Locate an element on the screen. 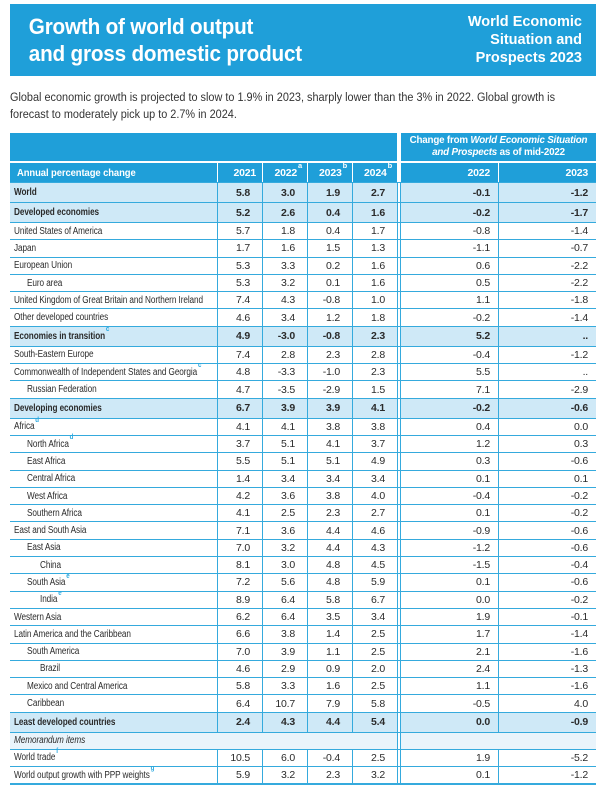  change-2023: -1.4 is located at coordinates (547, 317).